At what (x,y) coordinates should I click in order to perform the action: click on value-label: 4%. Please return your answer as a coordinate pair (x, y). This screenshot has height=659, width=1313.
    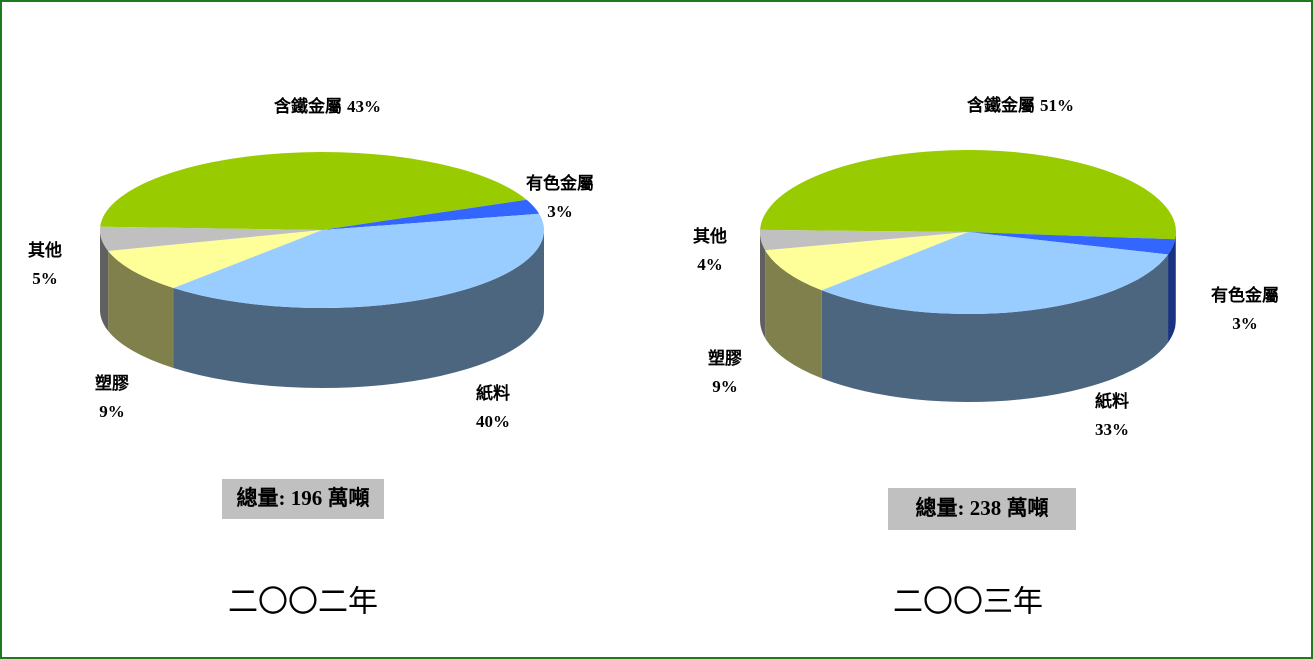
    Looking at the image, I should click on (710, 264).